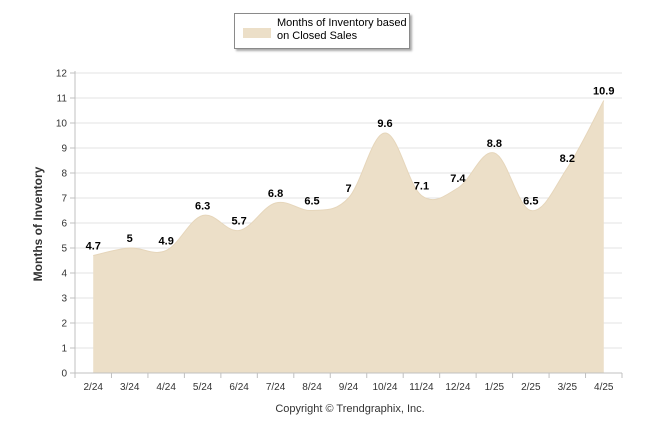 This screenshot has height=434, width=646. I want to click on x-tick-label: 5/24, so click(203, 387).